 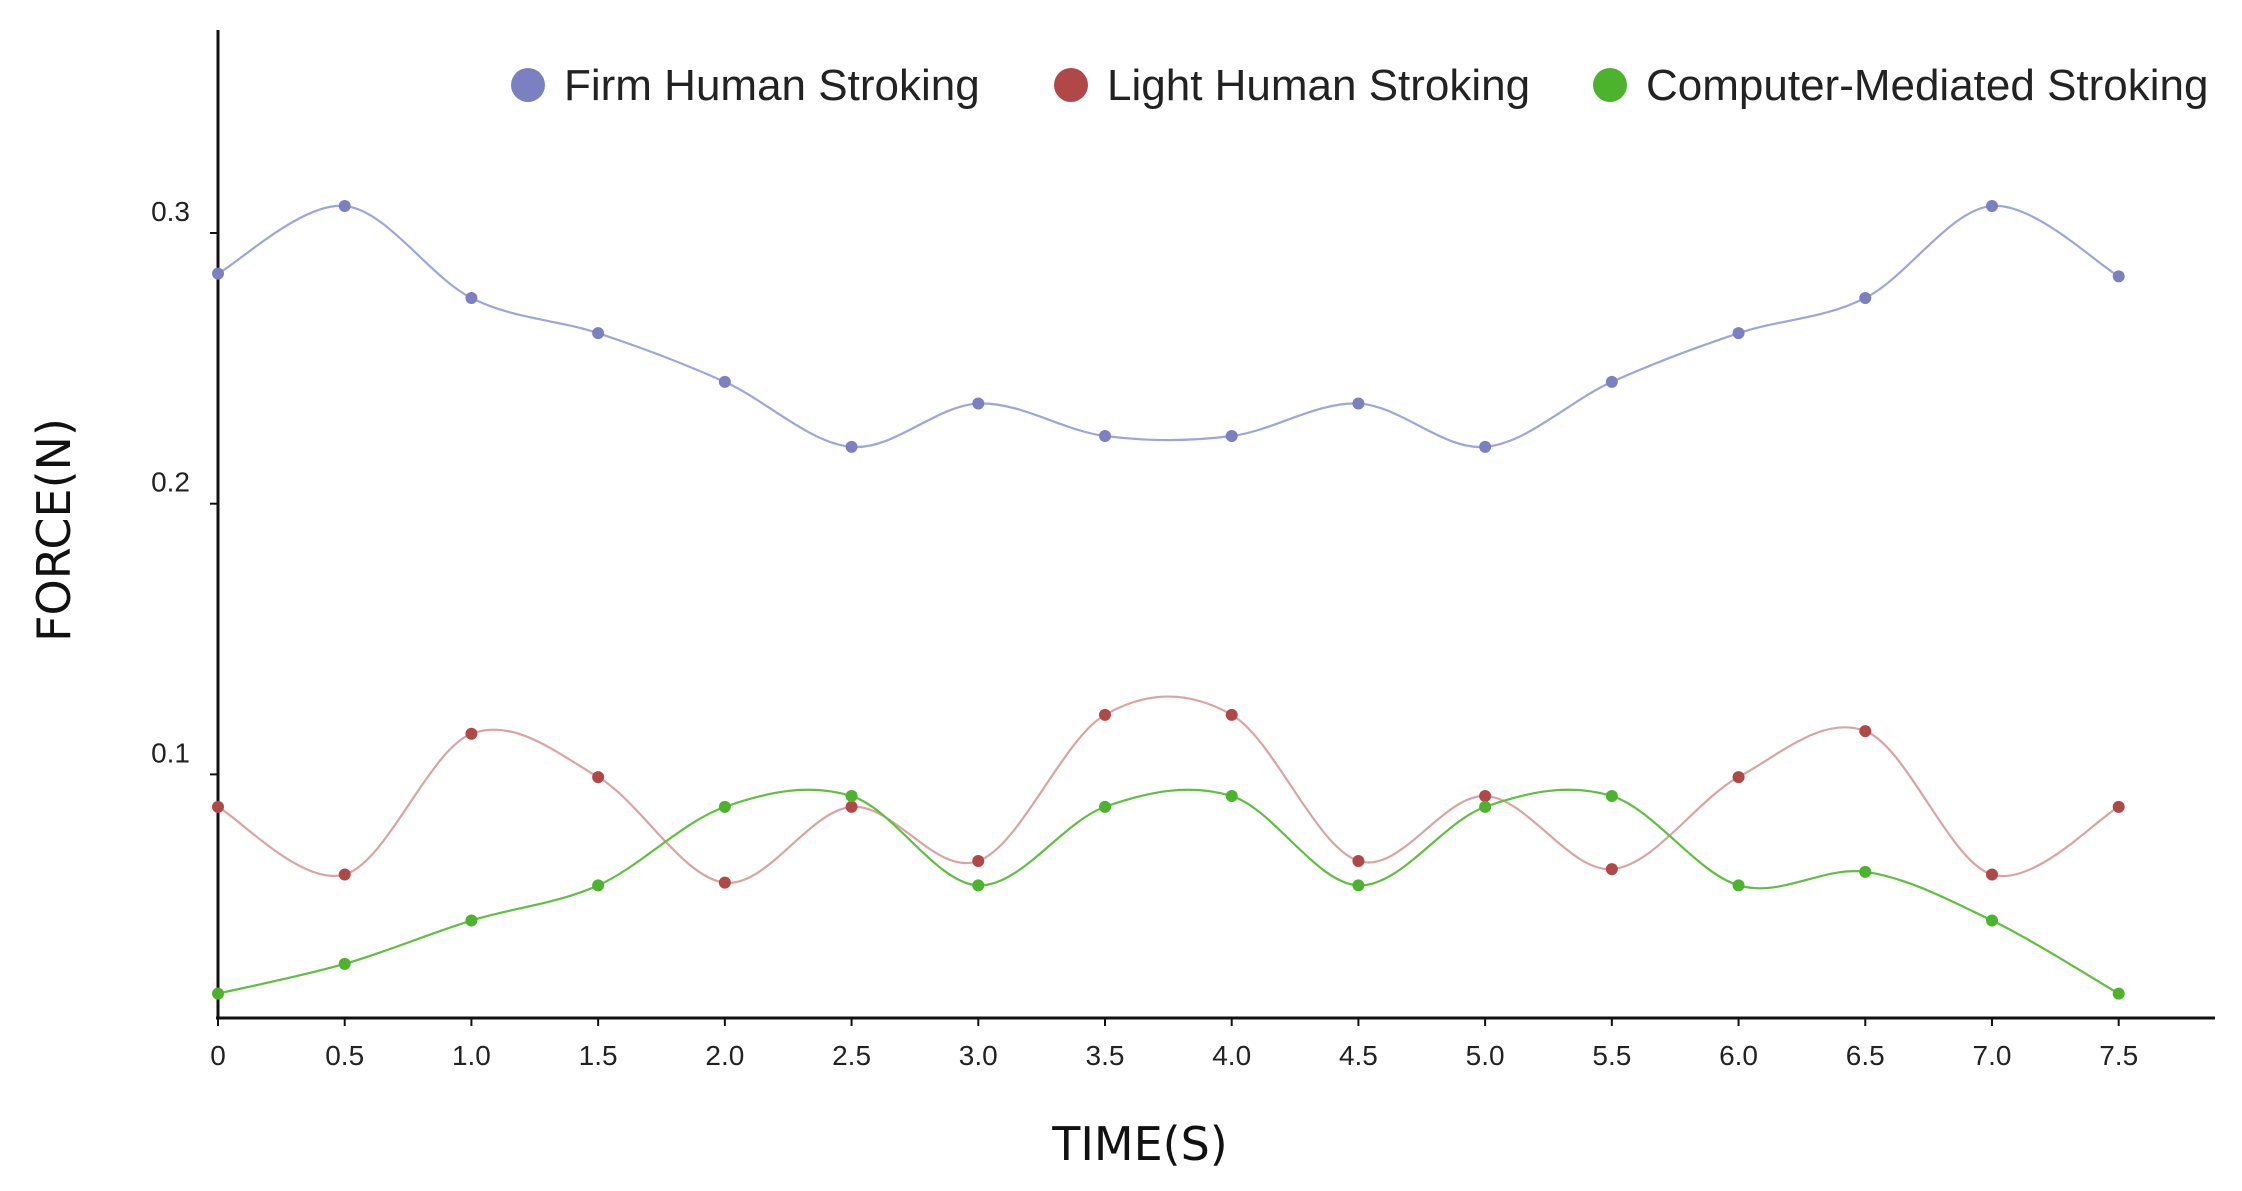 What do you see at coordinates (1071, 85) in the screenshot?
I see `legend-marker-light-human-stroking` at bounding box center [1071, 85].